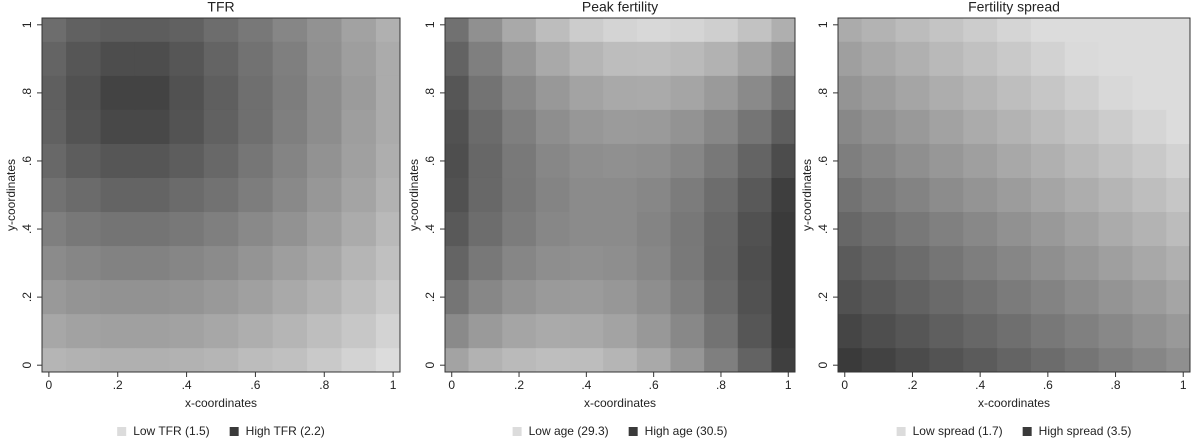  What do you see at coordinates (620, 431) in the screenshot?
I see `legend: Low age (29.3) High age (30.5)` at bounding box center [620, 431].